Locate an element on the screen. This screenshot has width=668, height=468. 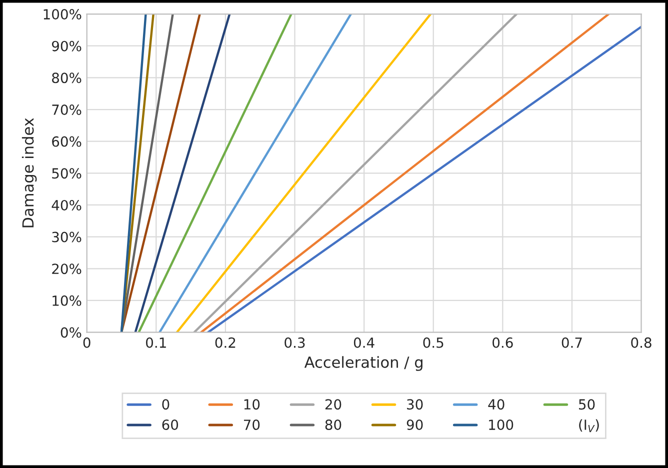
y-tick-label: 100% is located at coordinates (63, 14).